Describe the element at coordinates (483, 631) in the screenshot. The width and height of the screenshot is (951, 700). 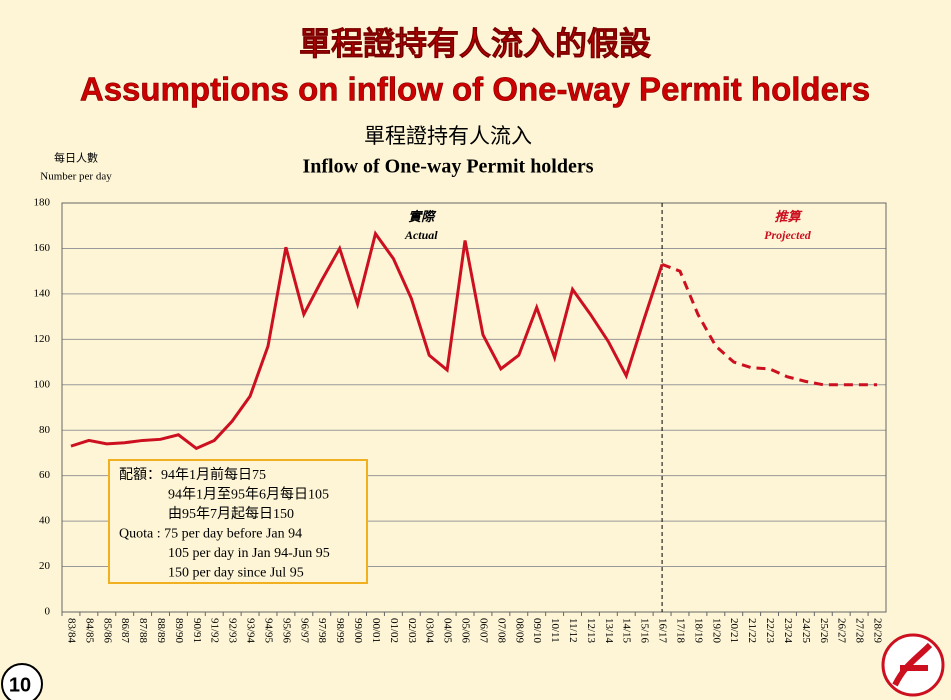
I see `x-tick-label: 06/07` at that location.